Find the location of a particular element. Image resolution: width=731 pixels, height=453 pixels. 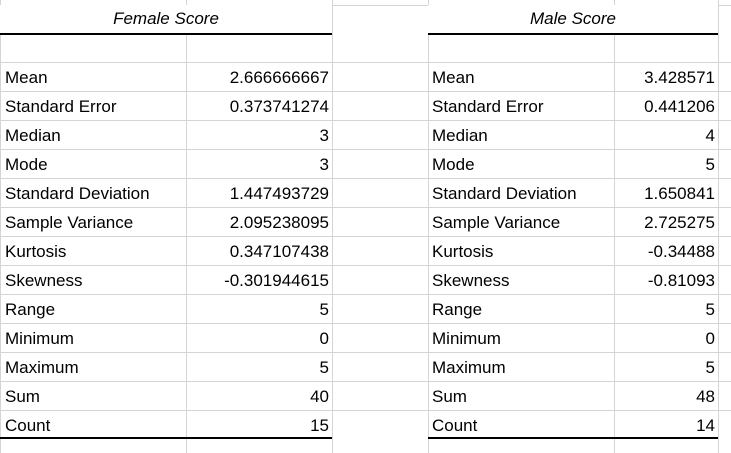

male-label-mean: Mean is located at coordinates (453, 77).